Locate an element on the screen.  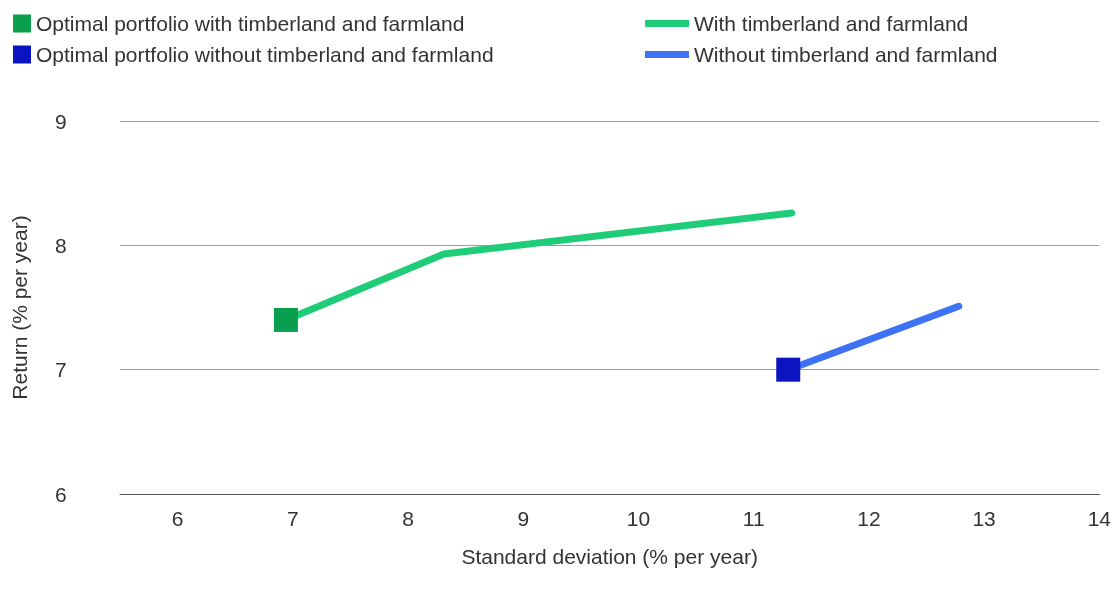
legend-label: Optimal portfolio with timberland and farmland is located at coordinates (250, 23).